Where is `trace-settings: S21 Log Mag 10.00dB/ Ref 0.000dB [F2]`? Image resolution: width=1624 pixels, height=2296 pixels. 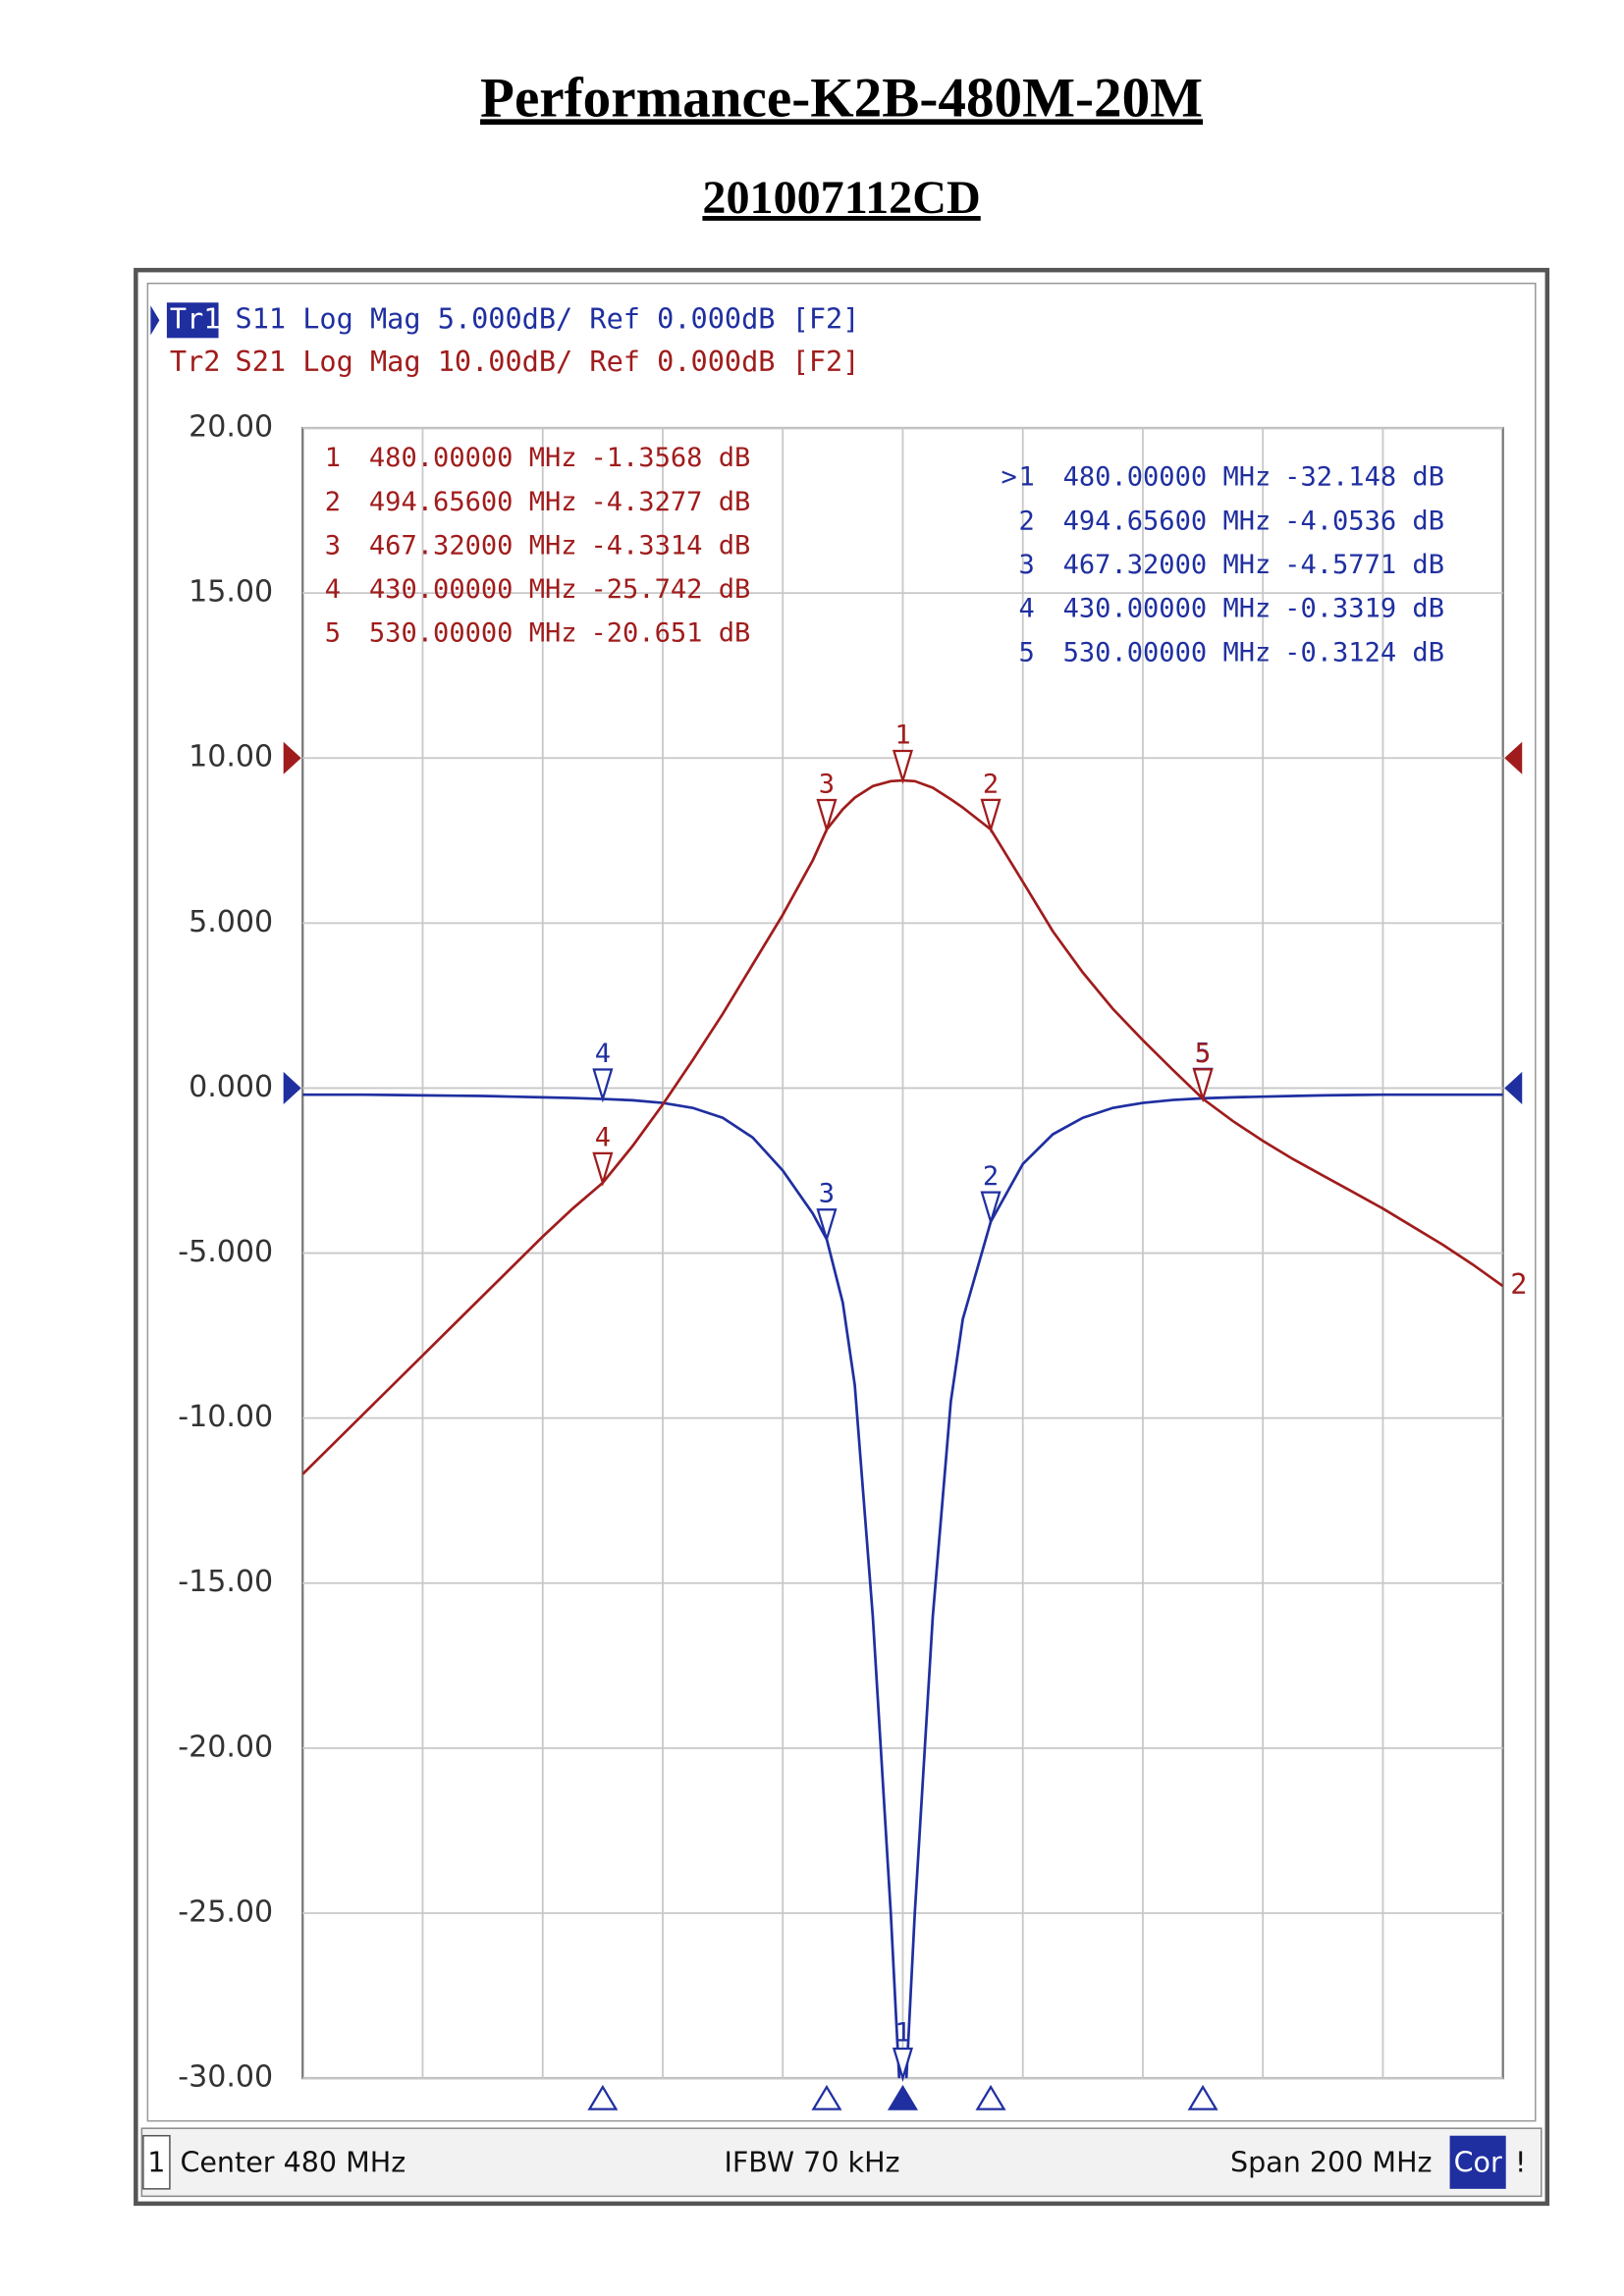
trace-settings: S21 Log Mag 10.00dB/ Ref 0.000dB [F2] is located at coordinates (548, 362).